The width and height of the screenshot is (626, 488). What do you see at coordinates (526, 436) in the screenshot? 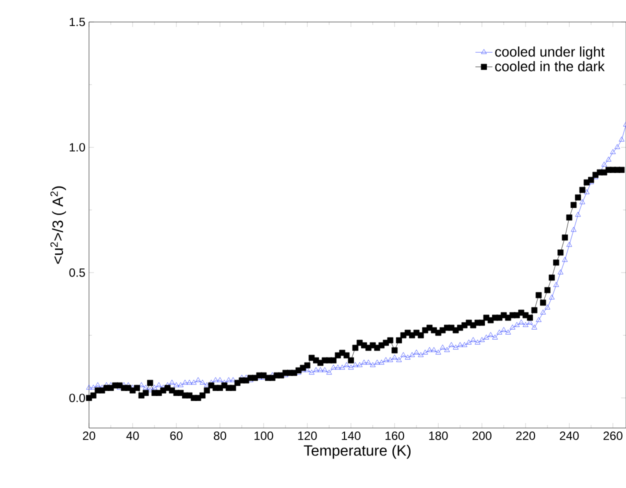
I see `x-tick-label: 220` at bounding box center [526, 436].